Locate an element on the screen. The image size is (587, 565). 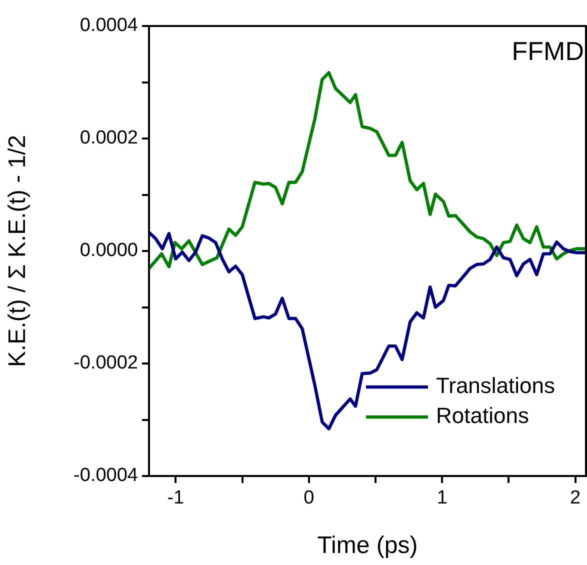
x-tick-label: 0 is located at coordinates (309, 498).